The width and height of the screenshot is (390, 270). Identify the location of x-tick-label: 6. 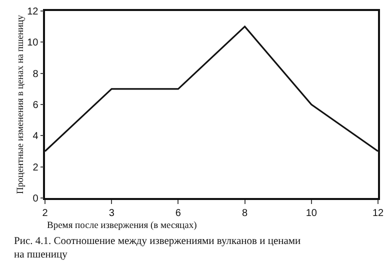
(178, 213).